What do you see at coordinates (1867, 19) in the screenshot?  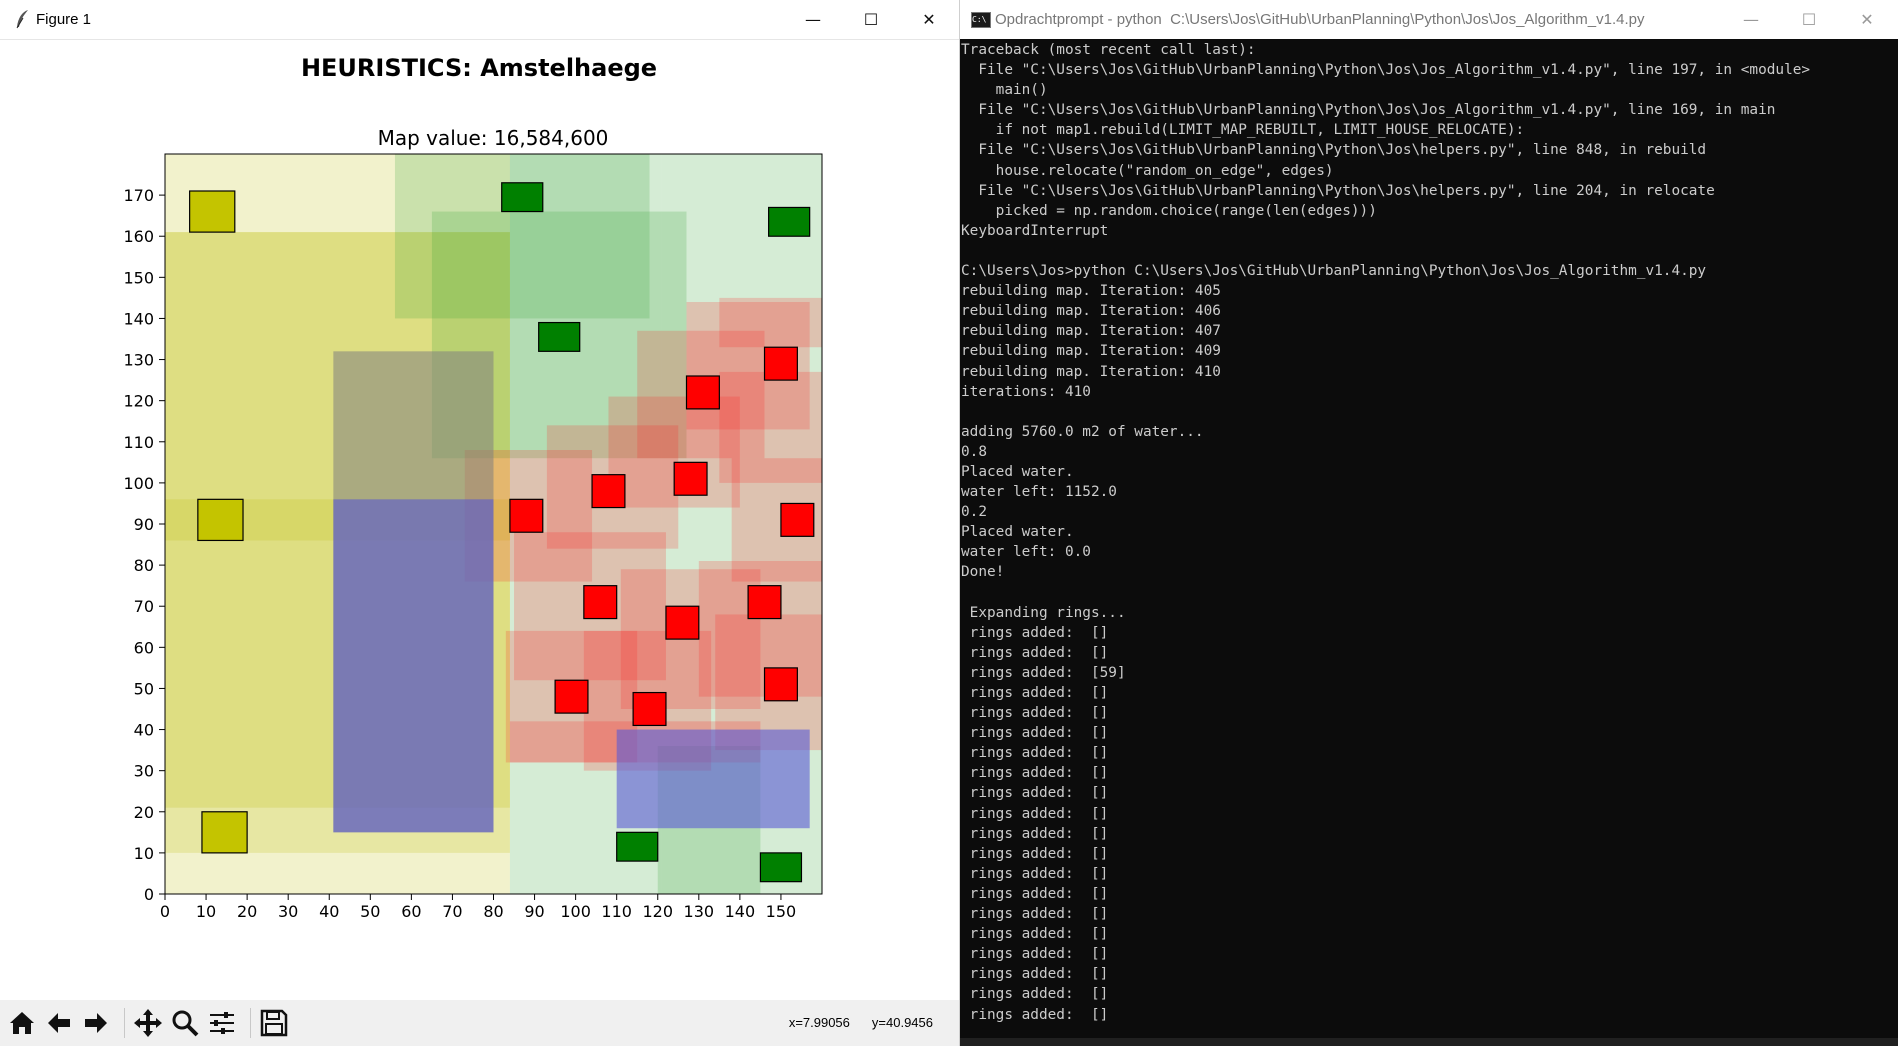 I see `console-close-button: ✕` at bounding box center [1867, 19].